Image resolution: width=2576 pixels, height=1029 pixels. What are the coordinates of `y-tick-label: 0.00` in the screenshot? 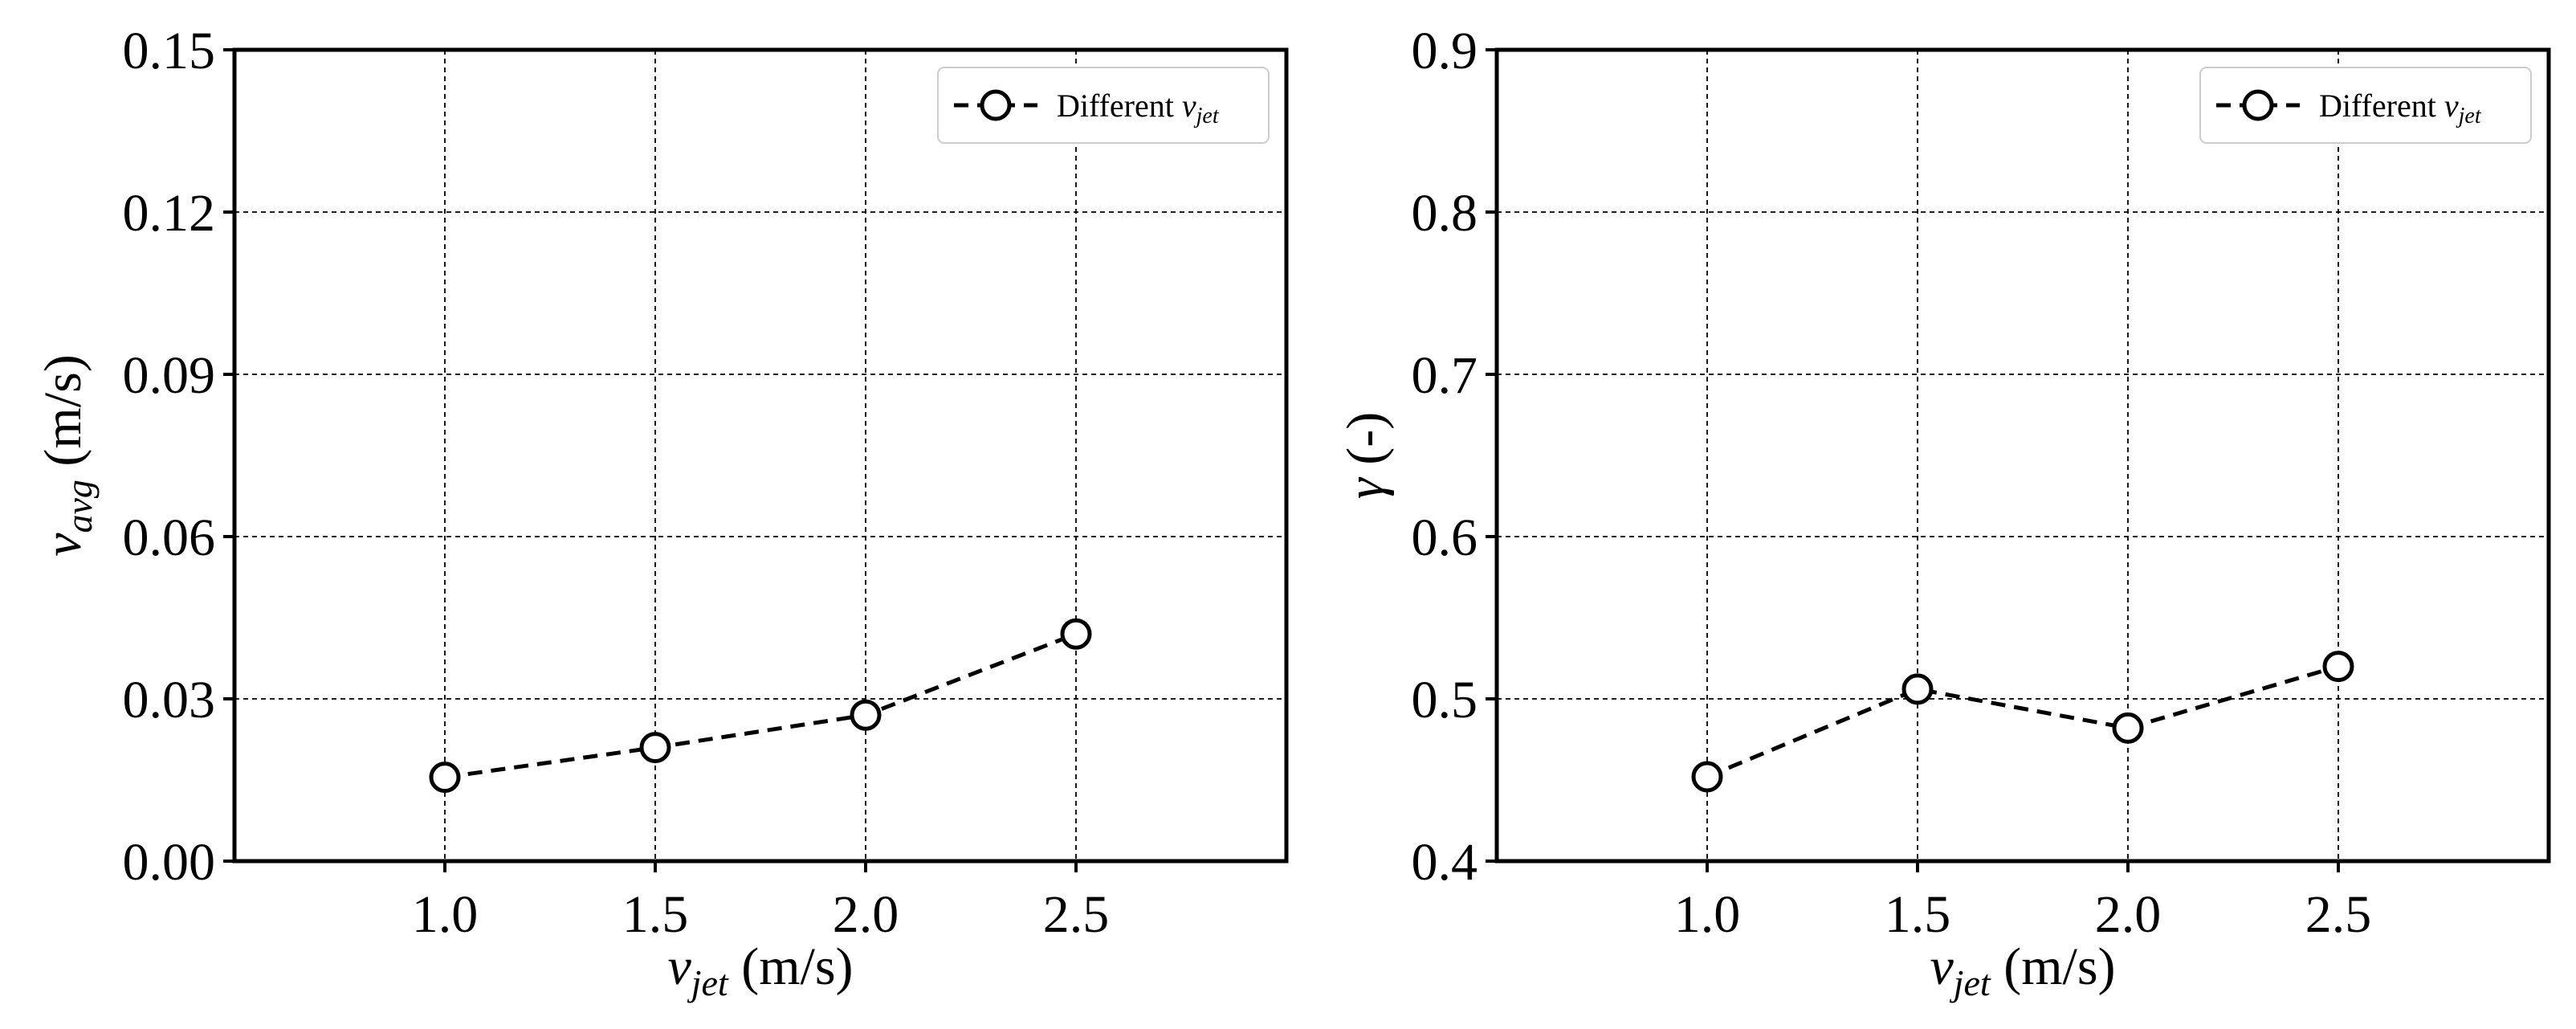 It's located at (169, 862).